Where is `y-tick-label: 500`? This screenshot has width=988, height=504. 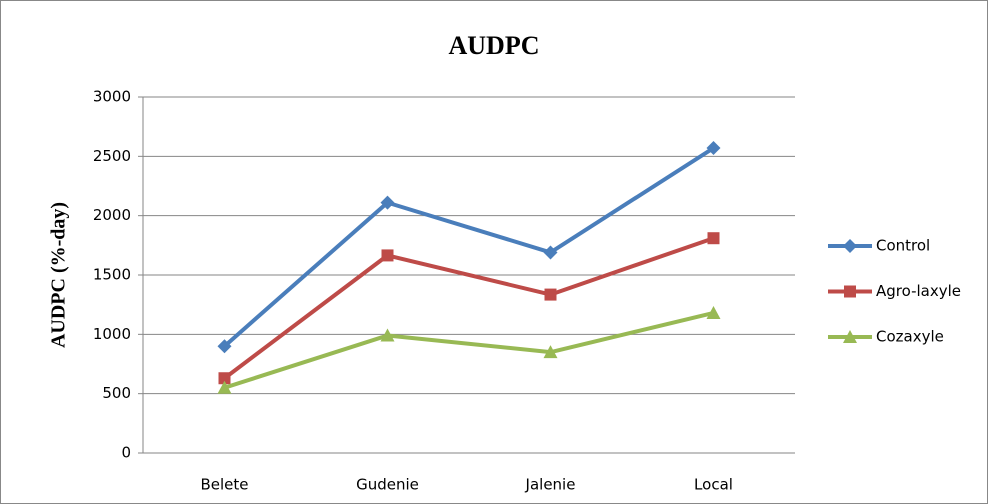
y-tick-label: 500 is located at coordinates (116, 393).